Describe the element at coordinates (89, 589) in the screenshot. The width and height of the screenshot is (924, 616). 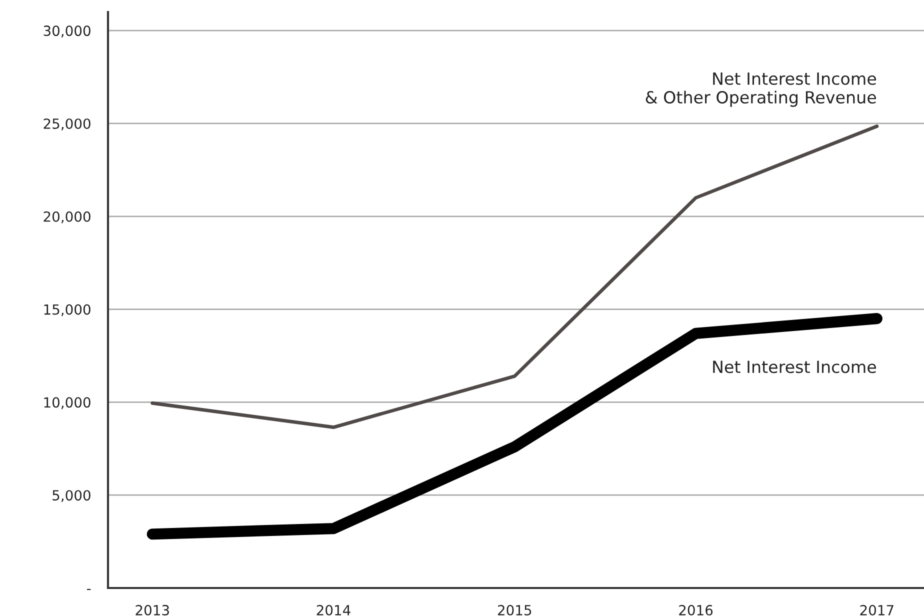
I see `y-tick-label: -` at that location.